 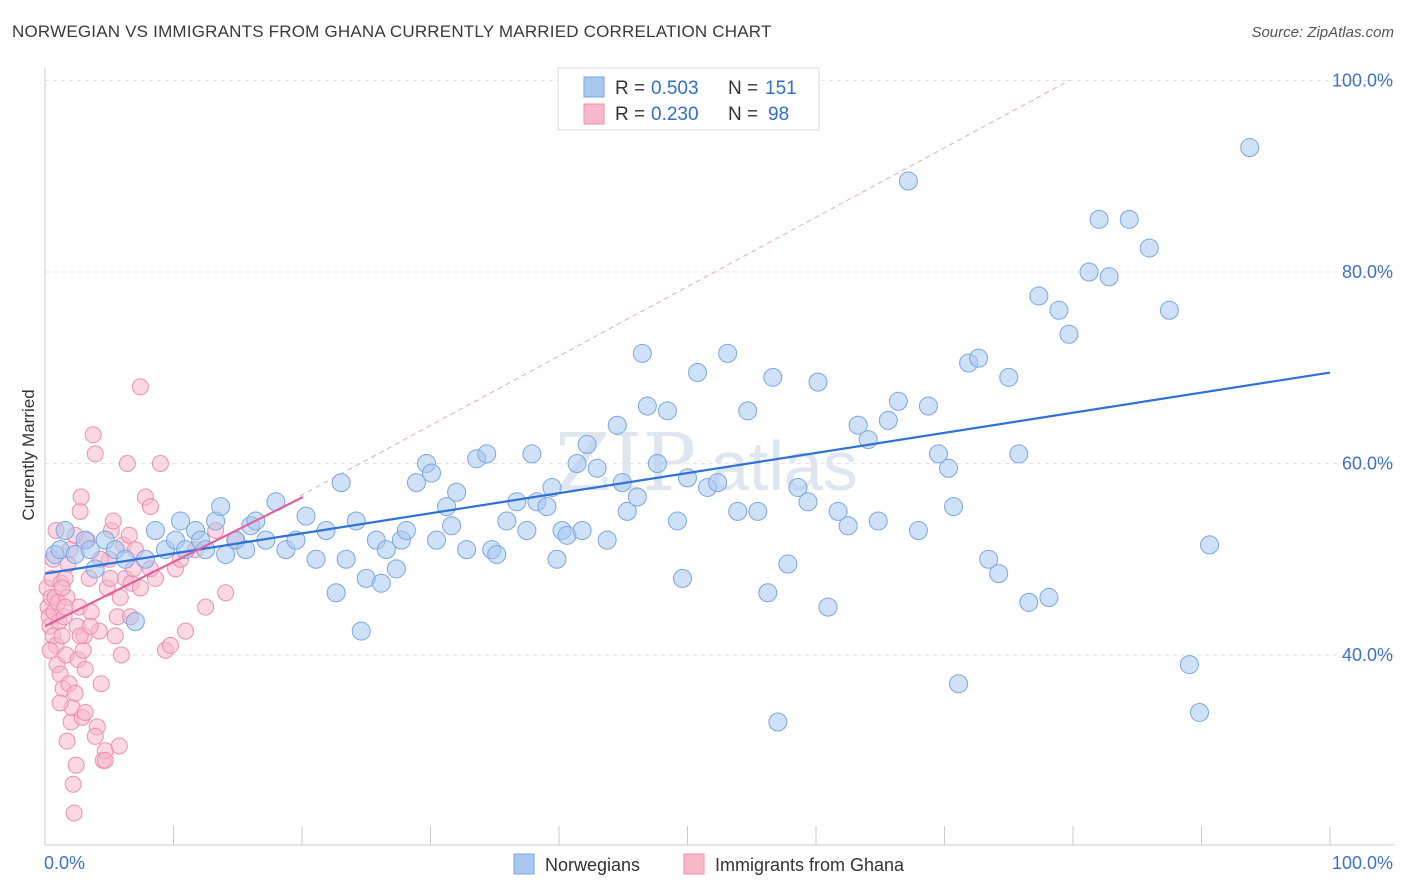 What do you see at coordinates (709, 864) in the screenshot?
I see `bottom-legend: Norwegians Immigrants from Ghana` at bounding box center [709, 864].